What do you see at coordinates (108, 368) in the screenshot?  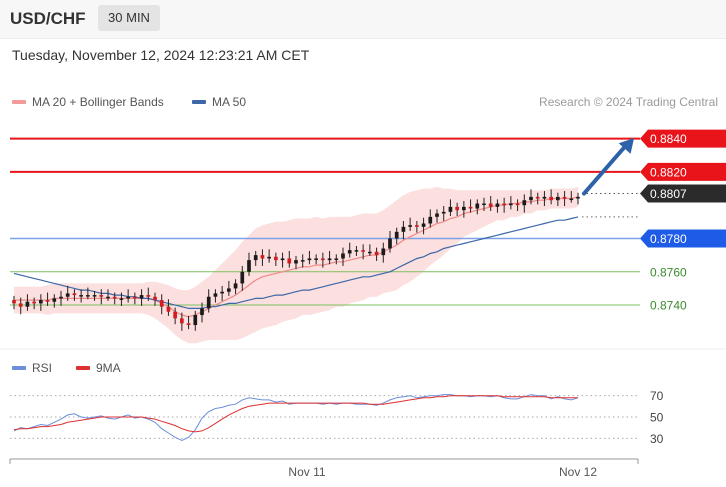 I see `legend-9ma-label: 9MA` at bounding box center [108, 368].